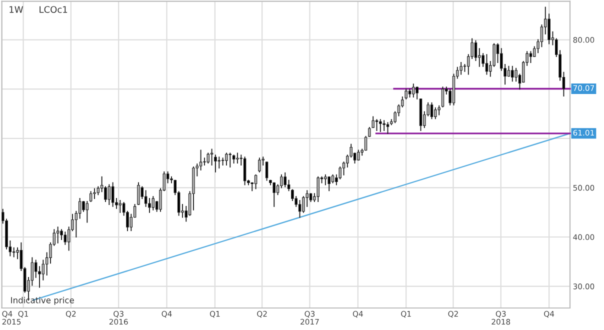  What do you see at coordinates (42, 300) in the screenshot?
I see `annotation: Indicative price` at bounding box center [42, 300].